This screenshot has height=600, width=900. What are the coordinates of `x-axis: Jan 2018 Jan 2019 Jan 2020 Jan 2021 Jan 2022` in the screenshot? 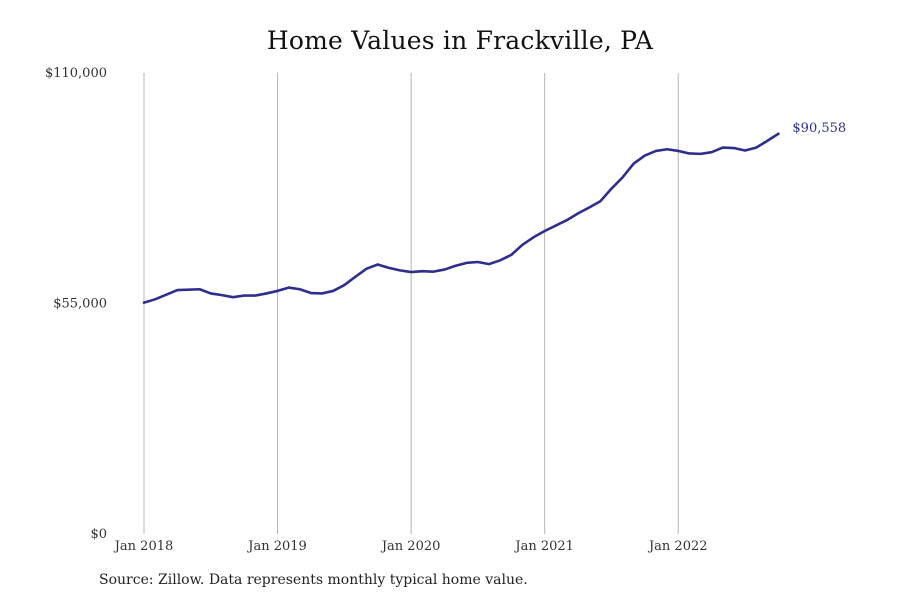 It's located at (410, 546).